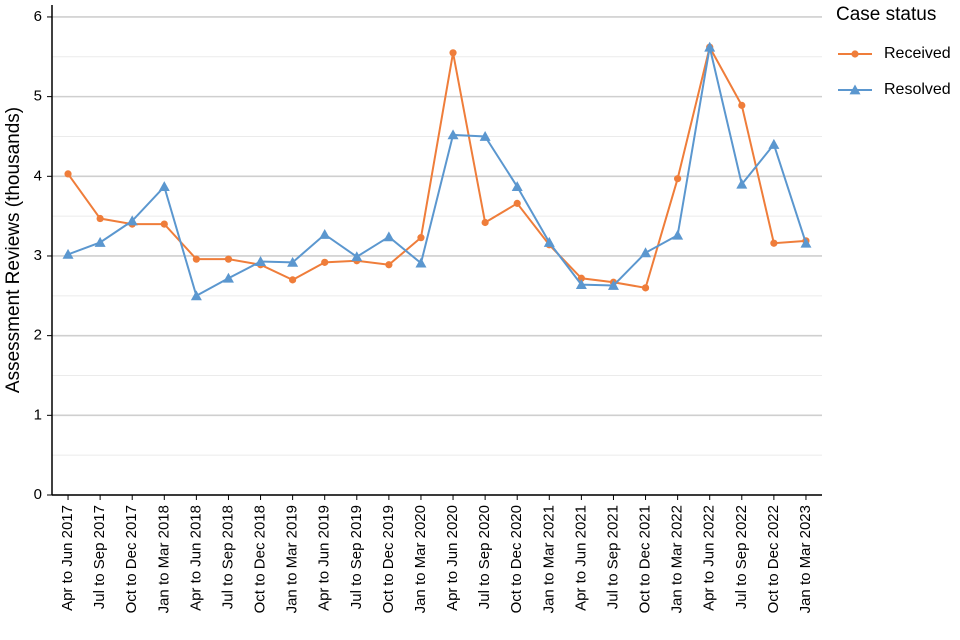  Describe the element at coordinates (38, 255) in the screenshot. I see `y-tick-label: 3` at that location.